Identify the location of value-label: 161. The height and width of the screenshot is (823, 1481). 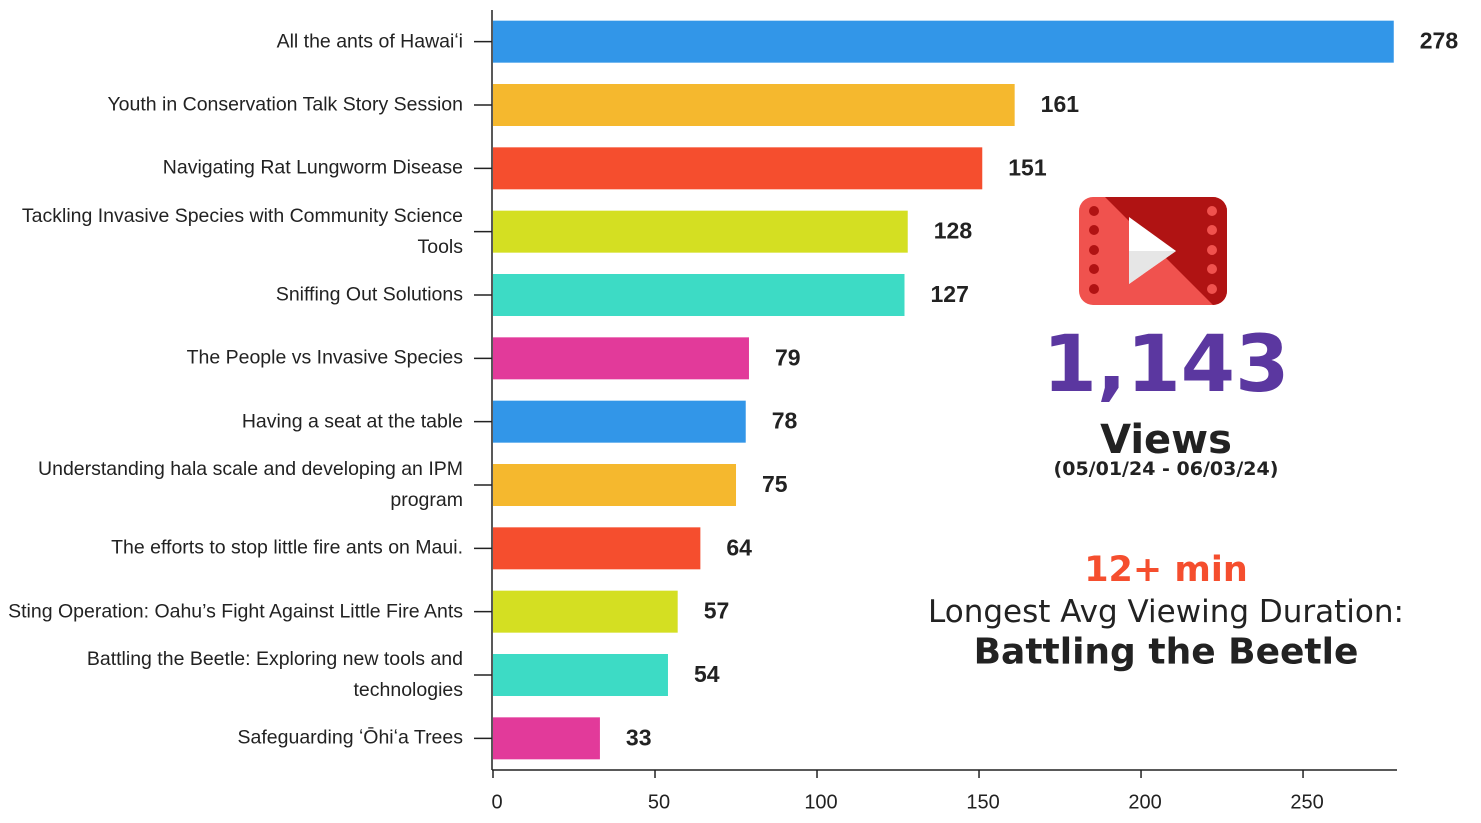
(1060, 104).